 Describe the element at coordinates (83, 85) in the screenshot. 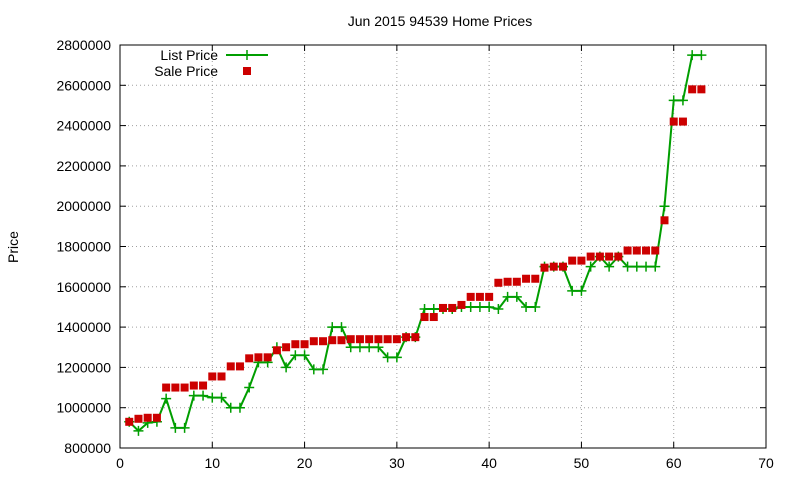

I see `y-tick-label: 2600000` at that location.